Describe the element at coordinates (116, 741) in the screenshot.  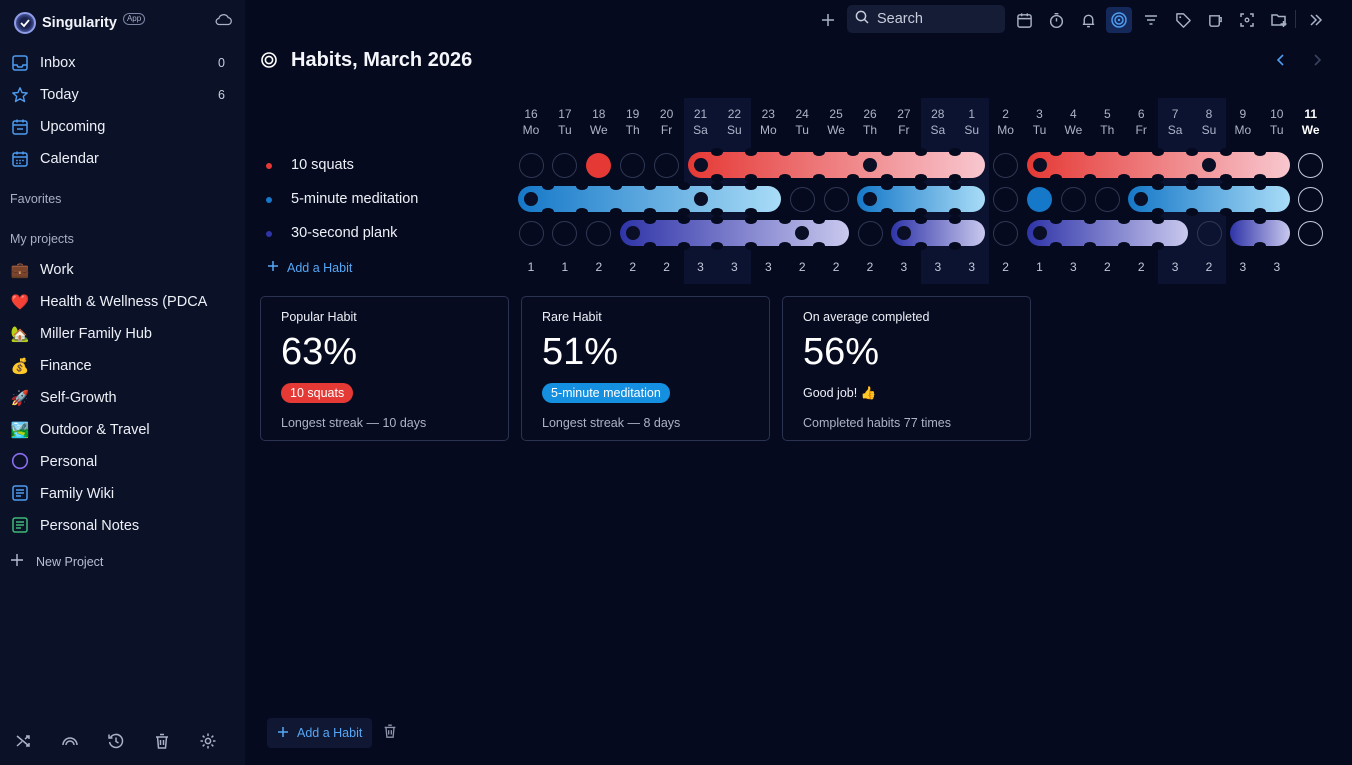
I see `history-icon` at that location.